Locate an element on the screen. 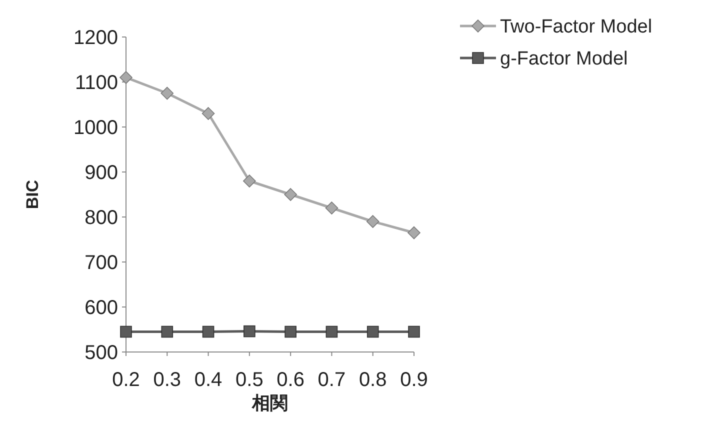  x-tick-label: 0.3 is located at coordinates (167, 380).